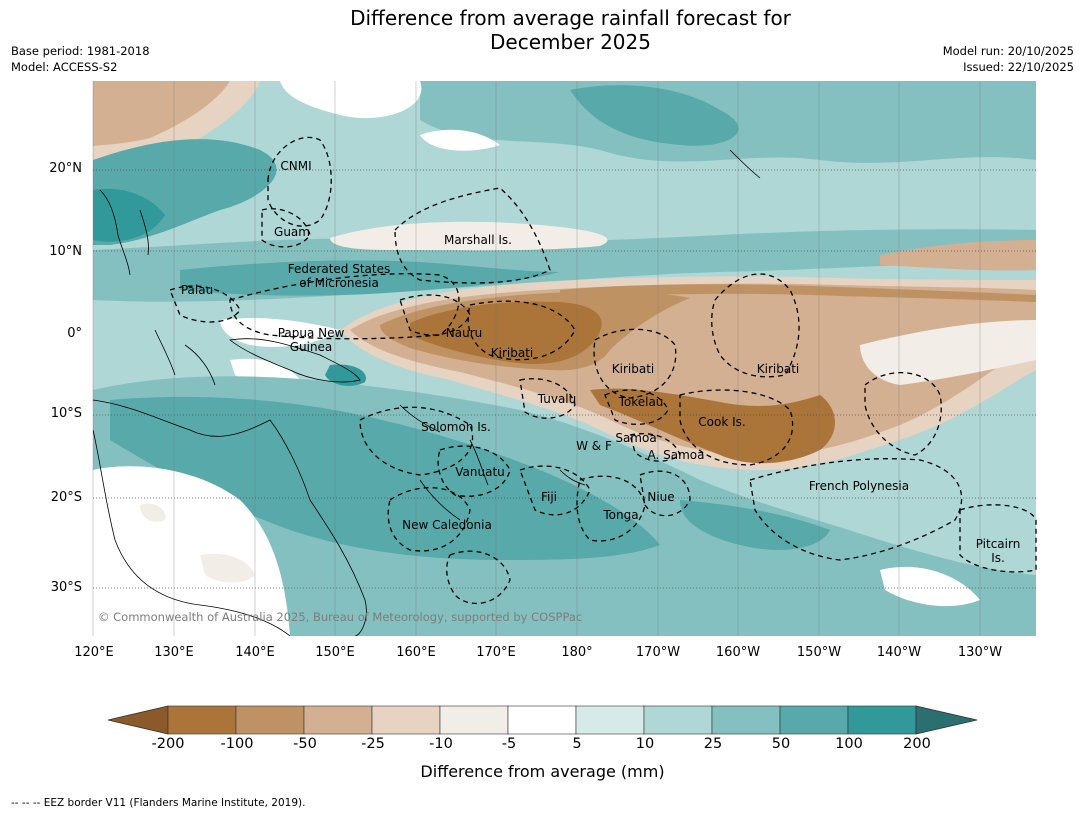 Image resolution: width=1085 pixels, height=816 pixels. What do you see at coordinates (339, 283) in the screenshot?
I see `place-fsm-line2: of Micronesia` at bounding box center [339, 283].